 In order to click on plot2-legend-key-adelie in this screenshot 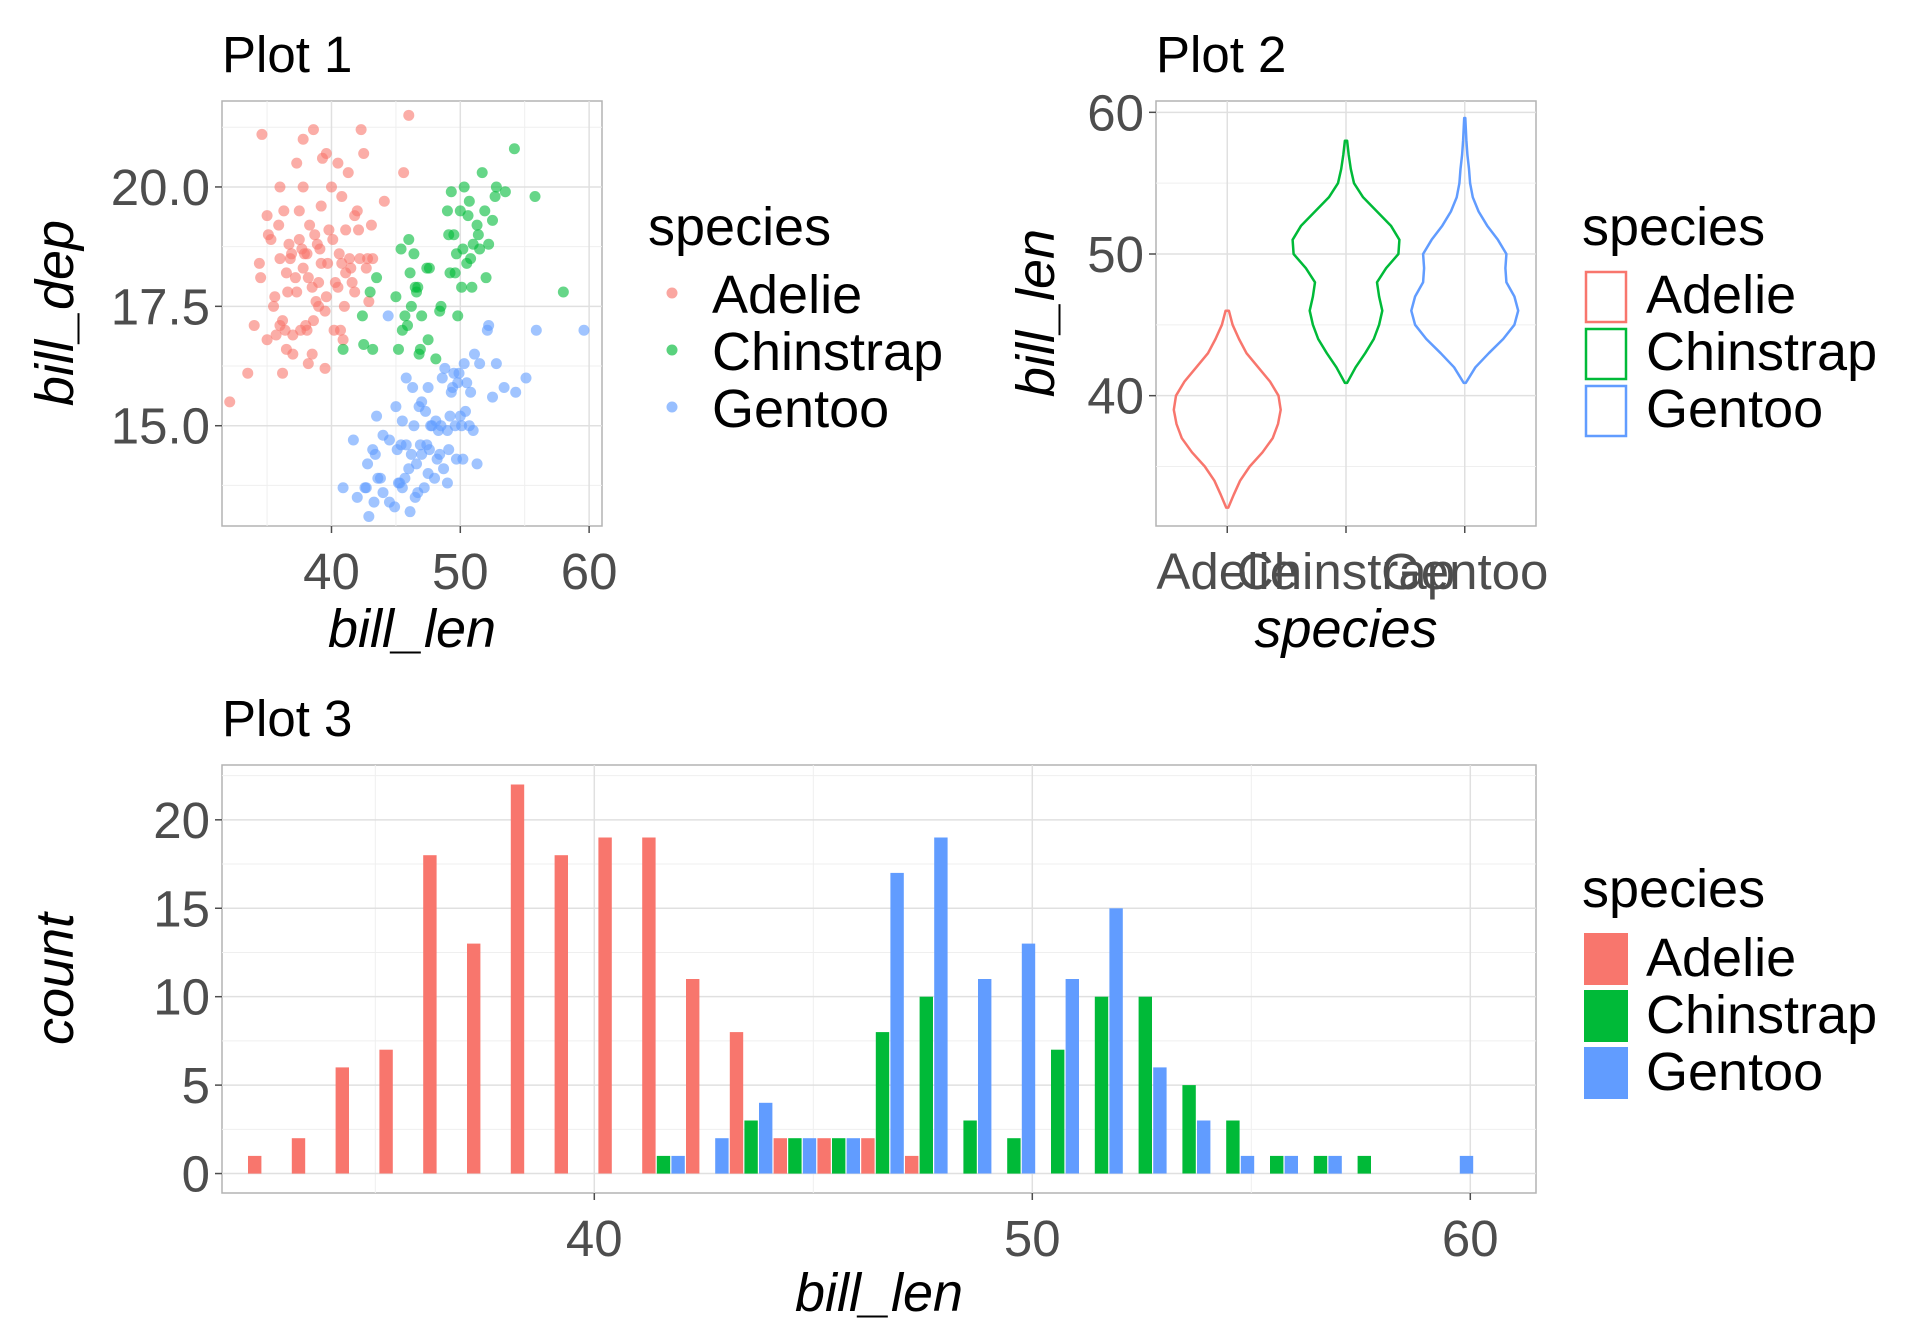, I will do `click(1606, 297)`.